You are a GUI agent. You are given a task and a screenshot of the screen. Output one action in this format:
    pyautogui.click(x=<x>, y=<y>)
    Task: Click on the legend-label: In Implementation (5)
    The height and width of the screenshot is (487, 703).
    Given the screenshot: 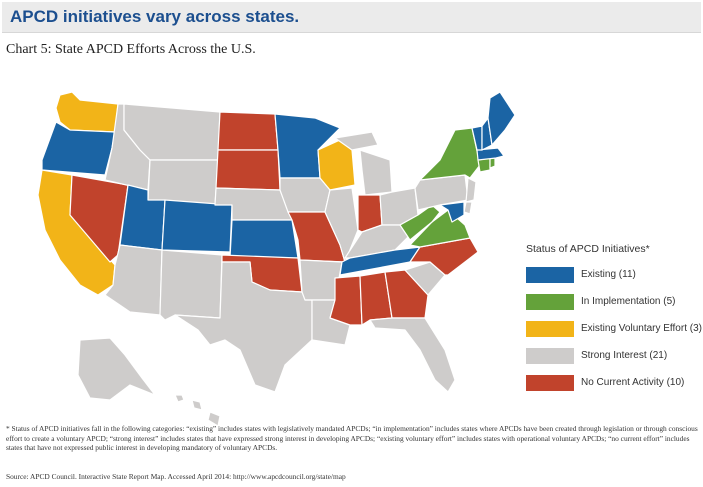 What is the action you would take?
    pyautogui.click(x=628, y=301)
    